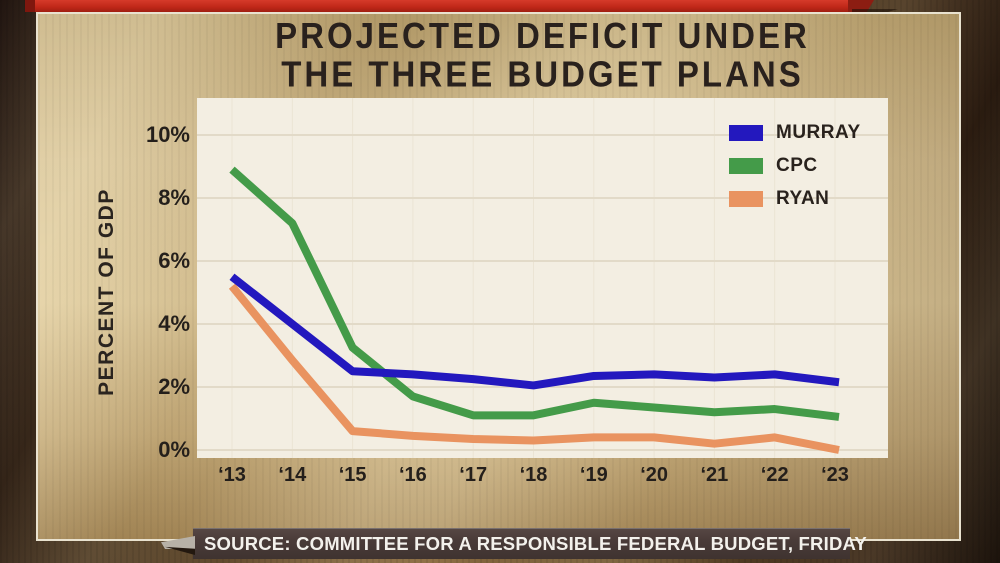 This screenshot has width=1000, height=563. I want to click on legend-label-cpc: CPC, so click(797, 165).